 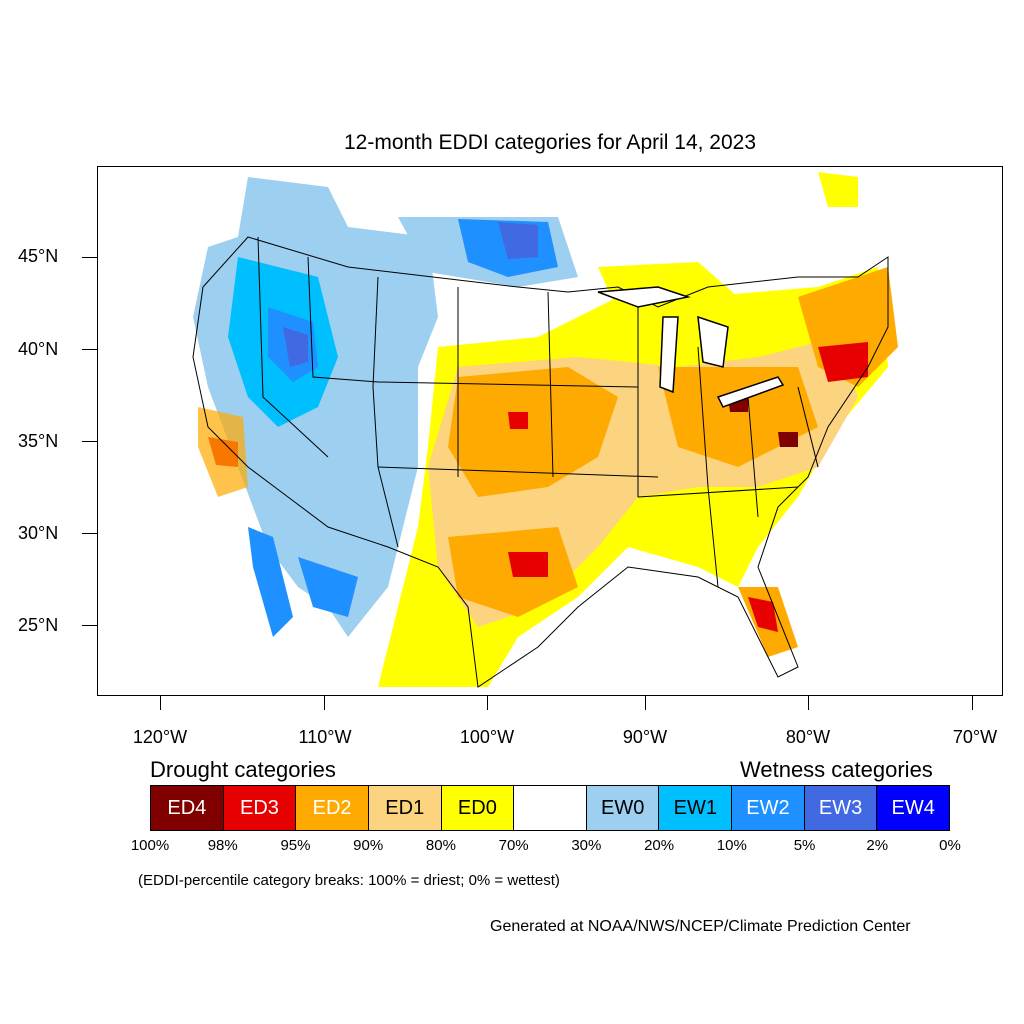 I want to click on legend-break-label: 95%, so click(x=295, y=845).